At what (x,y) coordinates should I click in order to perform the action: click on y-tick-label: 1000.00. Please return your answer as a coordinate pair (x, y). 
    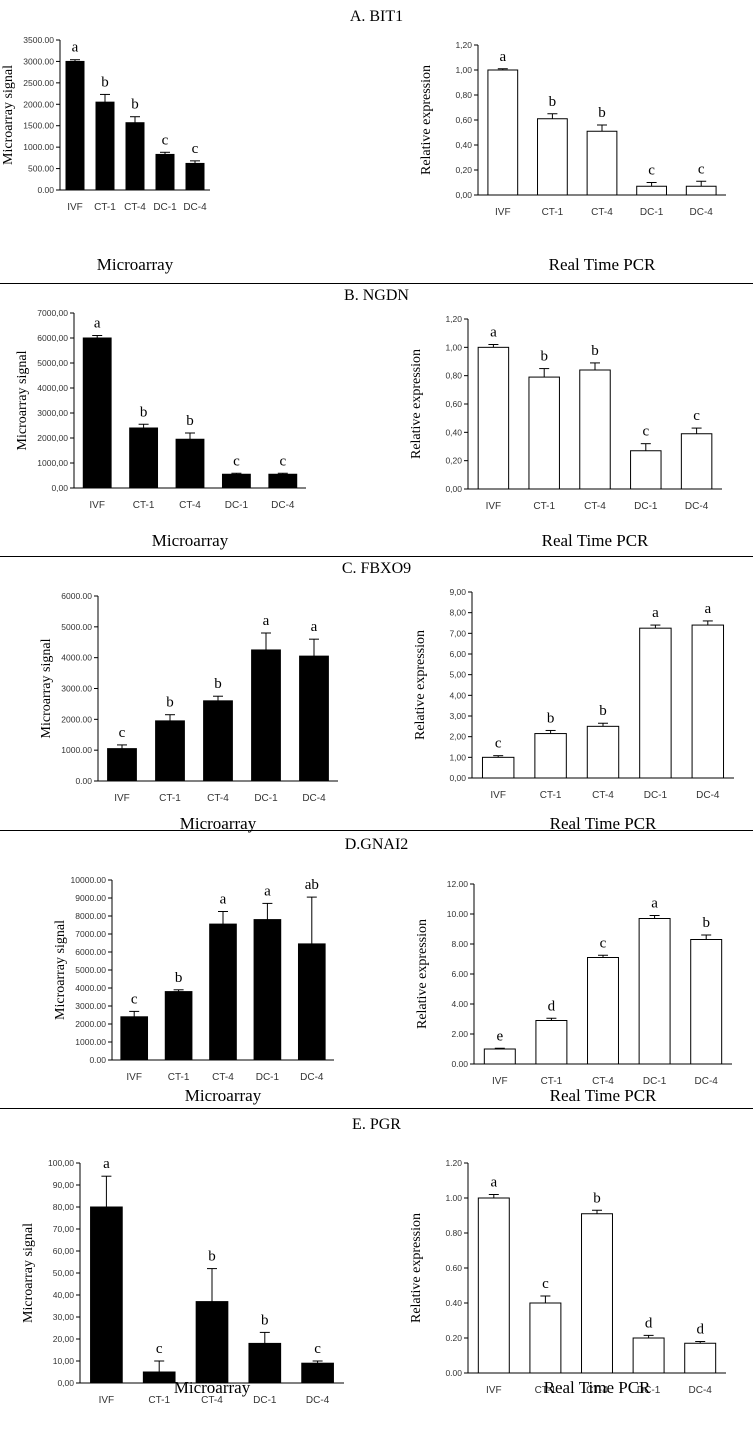
    Looking at the image, I should click on (38, 147).